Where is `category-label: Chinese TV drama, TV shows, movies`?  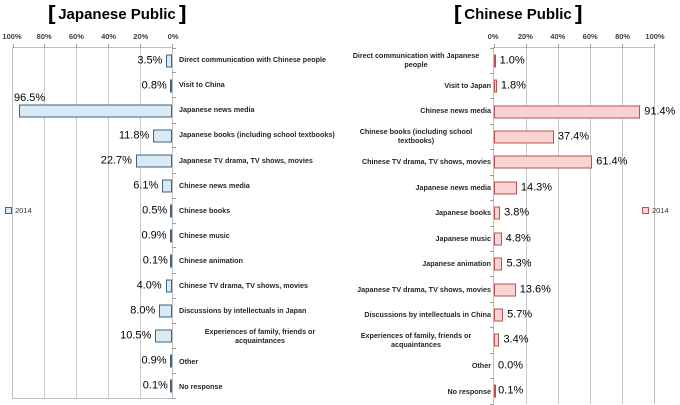
category-label: Chinese TV drama, TV shows, movies is located at coordinates (244, 286).